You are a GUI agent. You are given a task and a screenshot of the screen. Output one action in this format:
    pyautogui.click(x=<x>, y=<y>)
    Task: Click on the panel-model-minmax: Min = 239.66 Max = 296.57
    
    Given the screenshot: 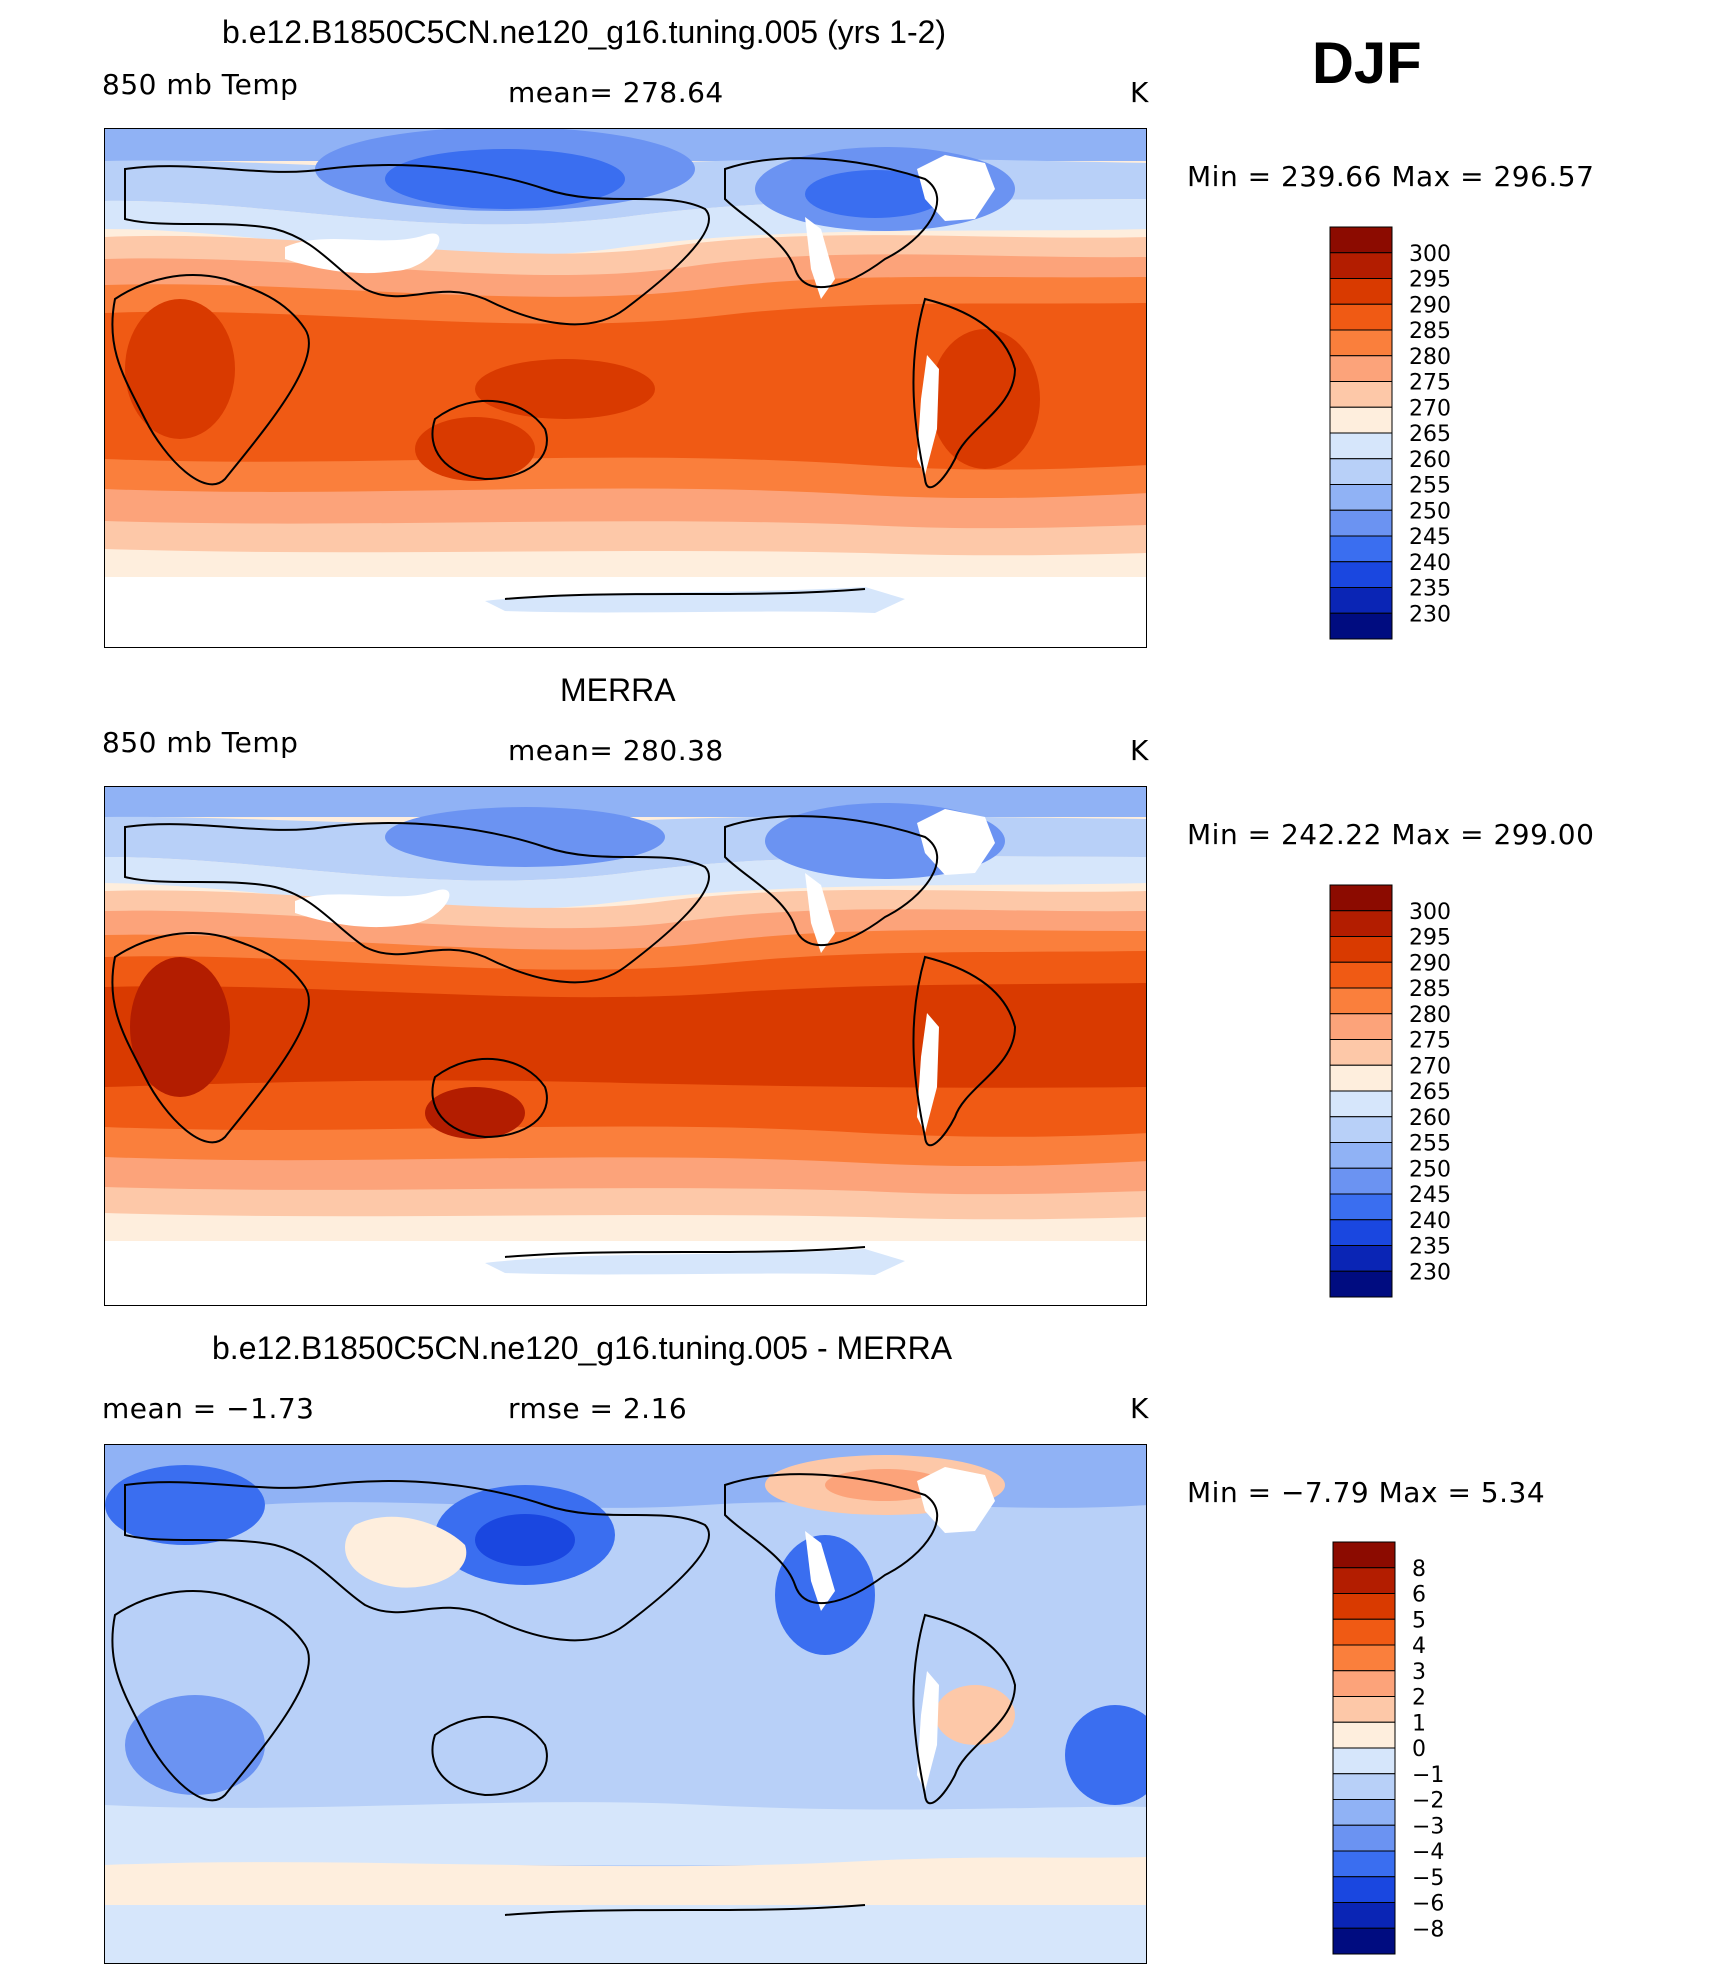 What is the action you would take?
    pyautogui.click(x=1391, y=176)
    